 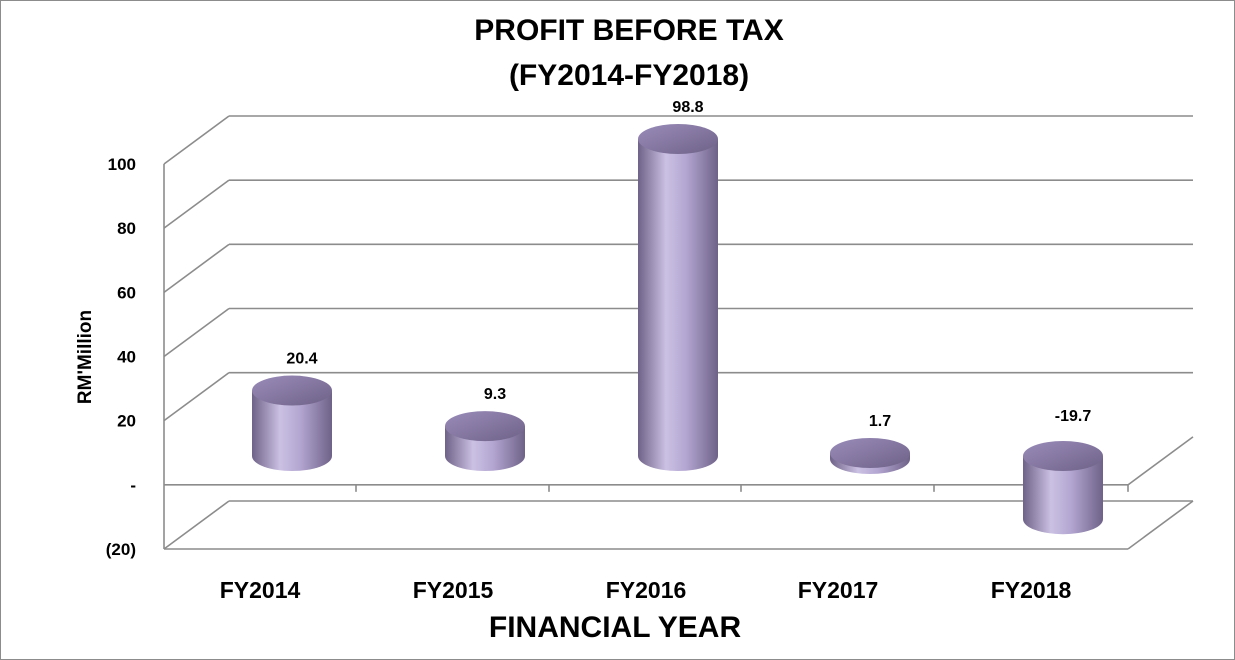 I want to click on y-tick-label: 20, so click(x=126, y=421).